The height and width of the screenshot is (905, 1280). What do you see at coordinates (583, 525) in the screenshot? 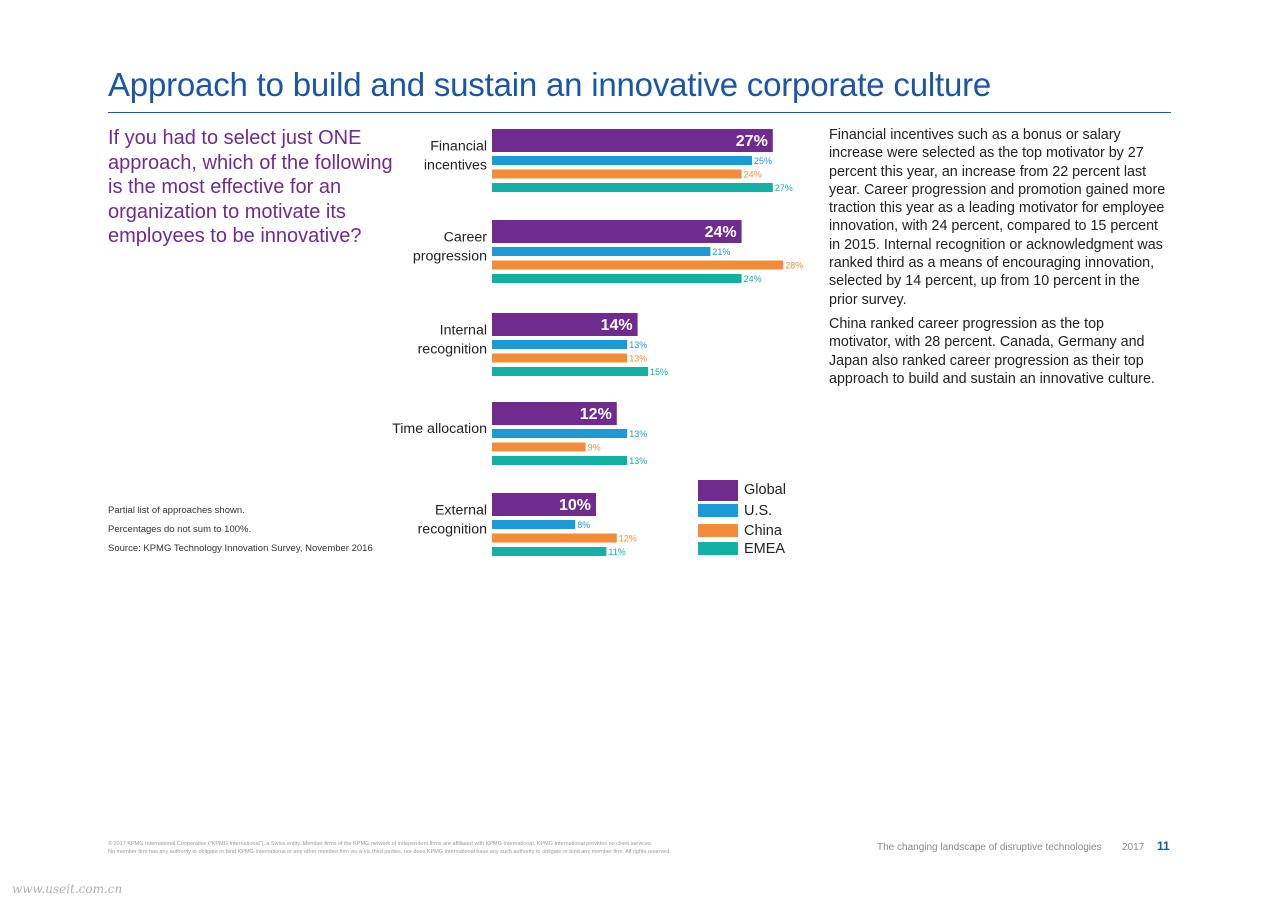
I see `data-label-us: 8%` at bounding box center [583, 525].